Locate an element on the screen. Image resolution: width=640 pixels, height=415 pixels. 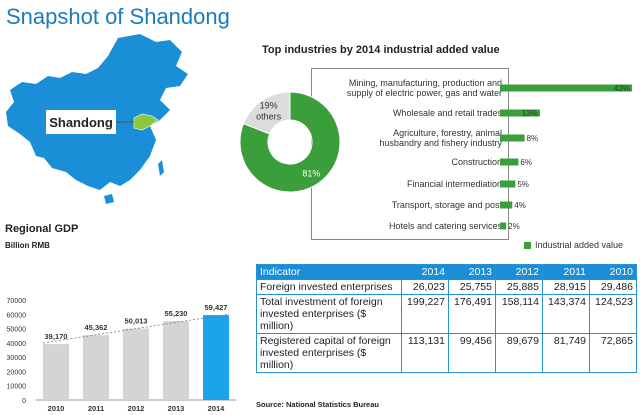
table-header-year: 2012 is located at coordinates (519, 272).